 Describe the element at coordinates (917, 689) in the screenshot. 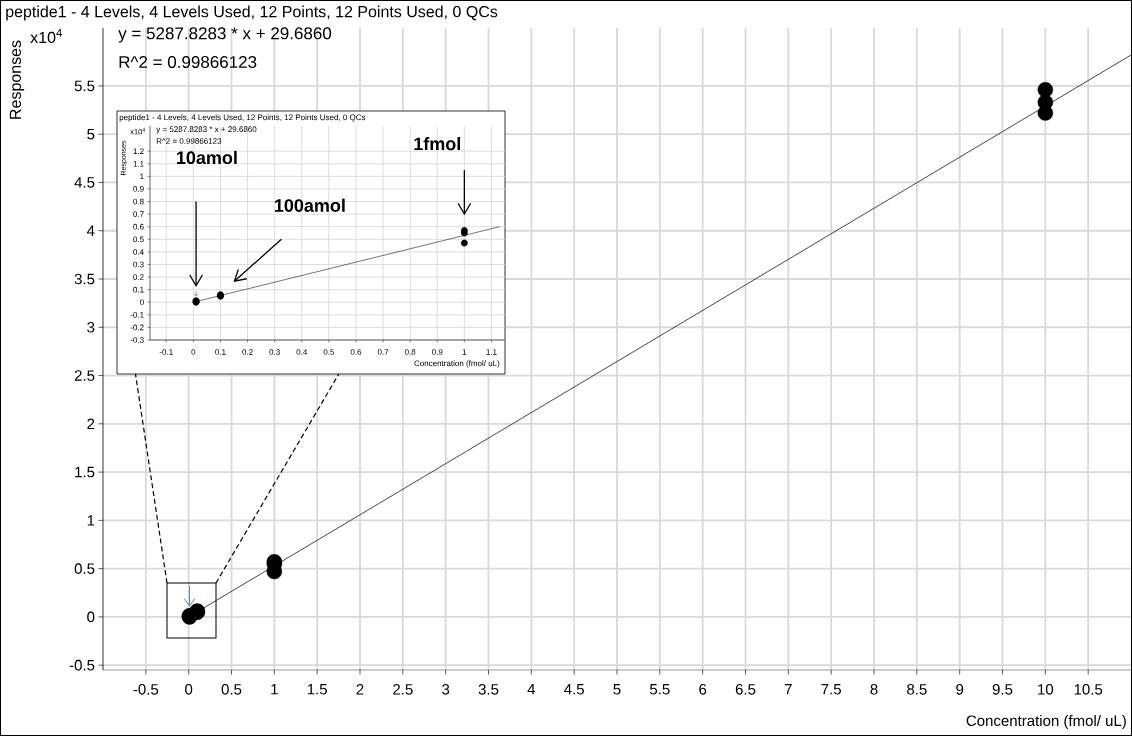

I see `x-tick-label: 8.5` at that location.